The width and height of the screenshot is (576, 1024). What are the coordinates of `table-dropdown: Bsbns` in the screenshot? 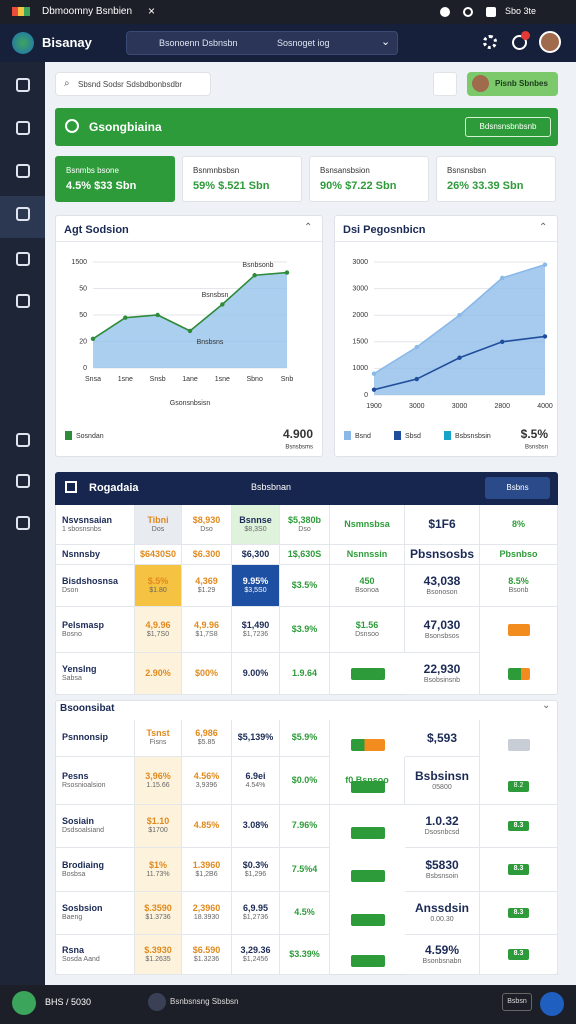 It's located at (517, 488).